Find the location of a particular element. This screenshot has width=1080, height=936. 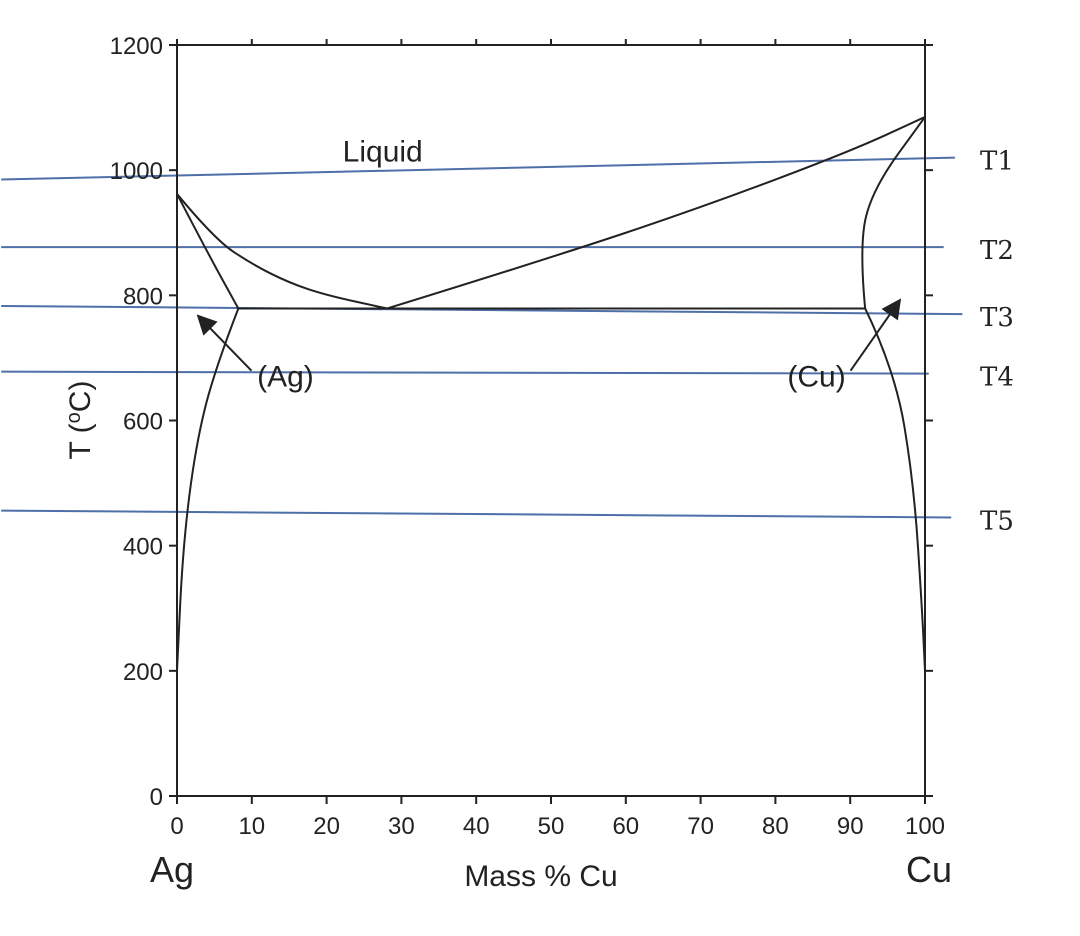

x-tick-label: 70 is located at coordinates (700, 826).